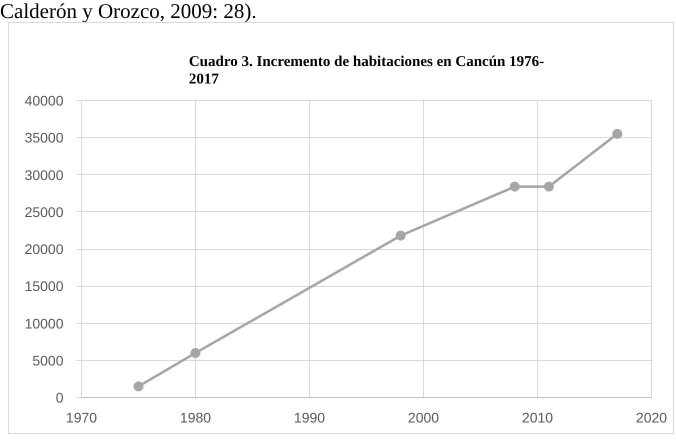 Image resolution: width=676 pixels, height=440 pixels. I want to click on y-tick-label: 35000, so click(44, 138).